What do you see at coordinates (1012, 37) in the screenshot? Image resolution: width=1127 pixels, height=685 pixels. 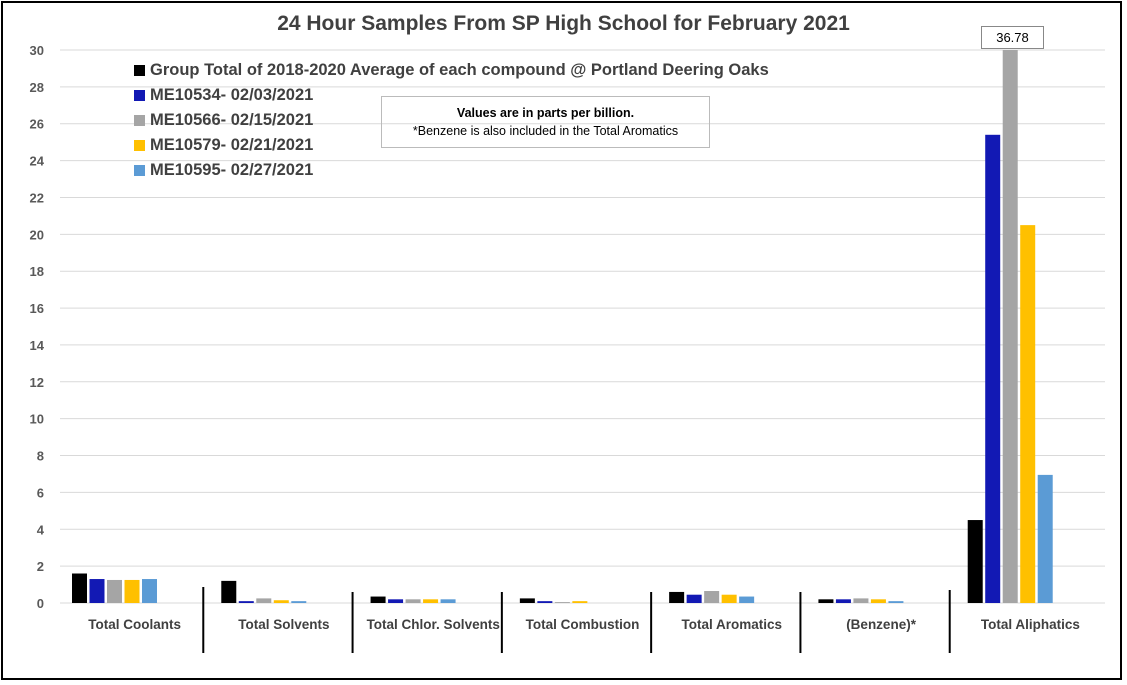 I see `value-callout: 36.78` at bounding box center [1012, 37].